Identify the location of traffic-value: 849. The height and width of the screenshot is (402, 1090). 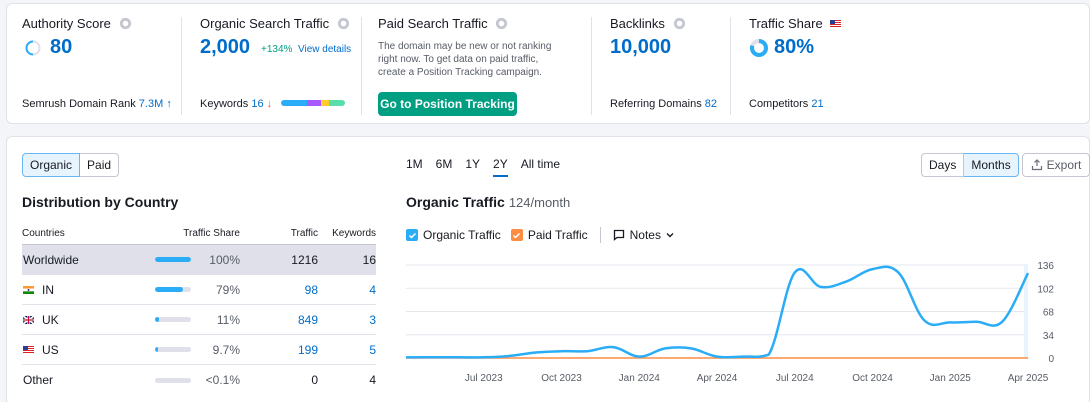
(307, 319).